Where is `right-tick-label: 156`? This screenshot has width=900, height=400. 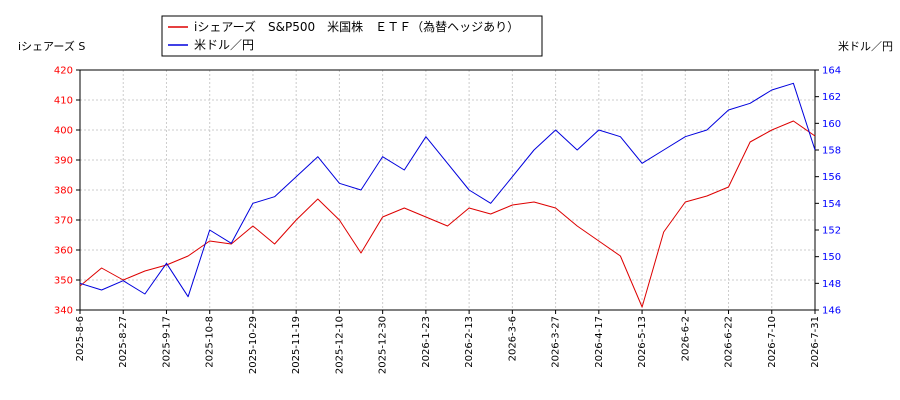 right-tick-label: 156 is located at coordinates (831, 177).